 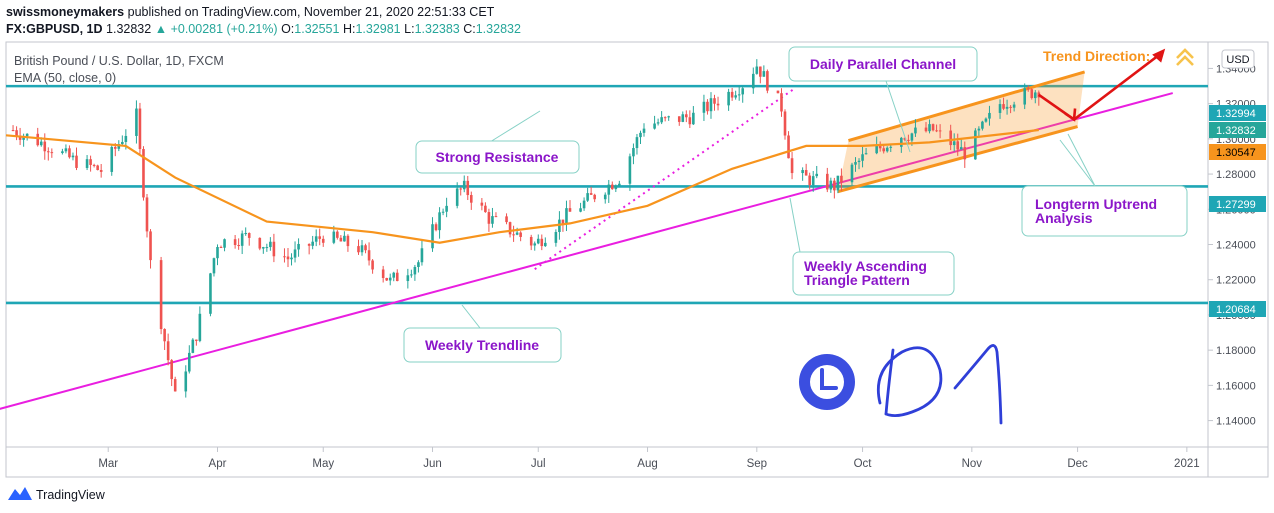 What do you see at coordinates (649, 458) in the screenshot?
I see `x-axis-ticks: Mar Apr May Jun Jul Aug Sep Oct Nov Dec 2021` at bounding box center [649, 458].